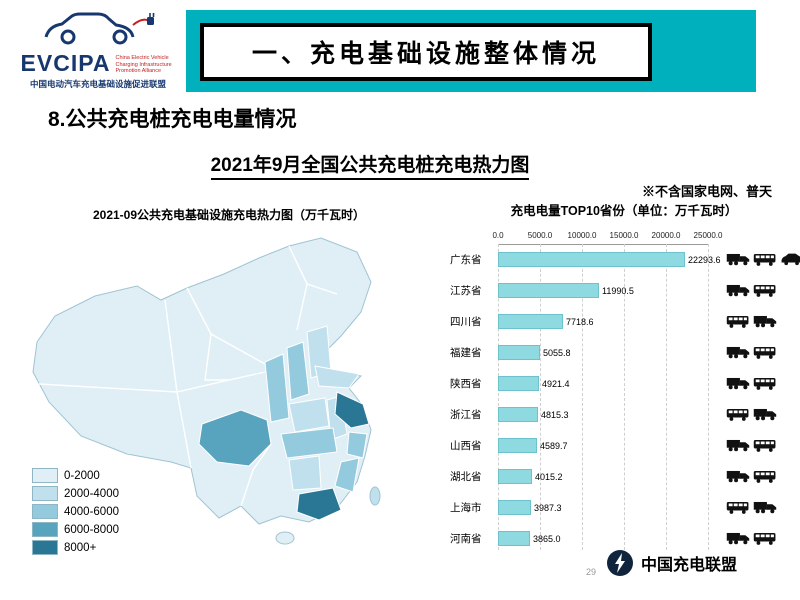 The image size is (800, 600). I want to click on legend-label: 4000-6000, so click(91, 511).